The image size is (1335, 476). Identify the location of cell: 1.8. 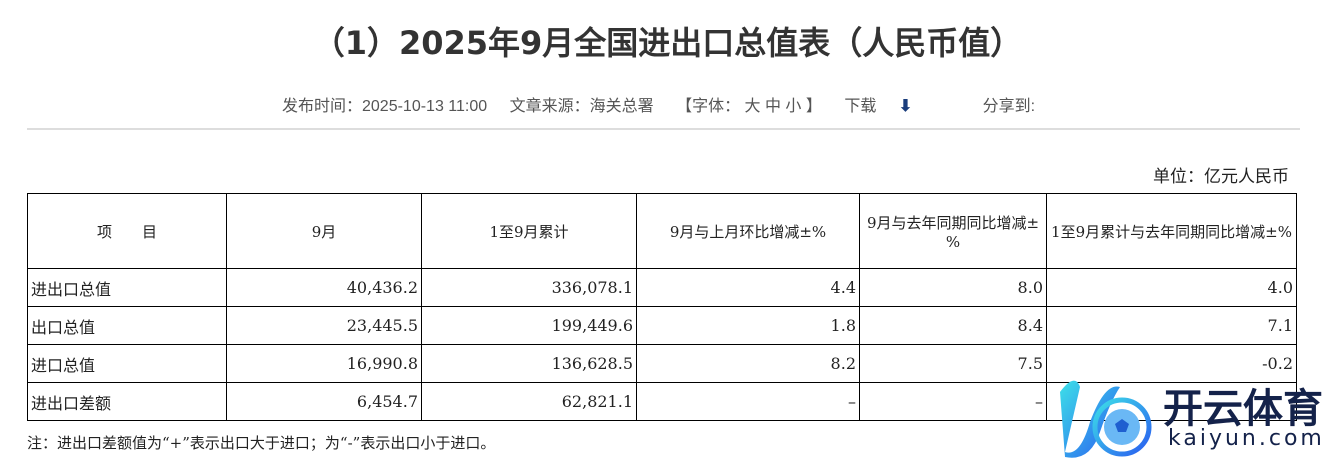
(748, 325).